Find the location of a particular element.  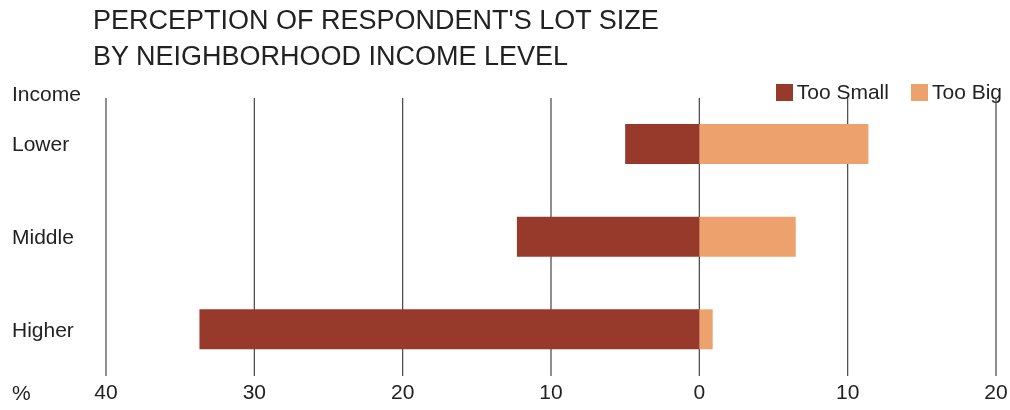

x-tick-label: 30 is located at coordinates (254, 391).